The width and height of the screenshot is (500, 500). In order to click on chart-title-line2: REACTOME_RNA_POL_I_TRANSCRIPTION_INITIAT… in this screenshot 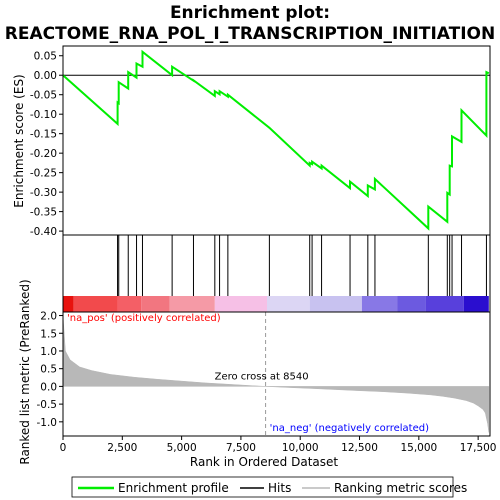, I will do `click(250, 34)`.